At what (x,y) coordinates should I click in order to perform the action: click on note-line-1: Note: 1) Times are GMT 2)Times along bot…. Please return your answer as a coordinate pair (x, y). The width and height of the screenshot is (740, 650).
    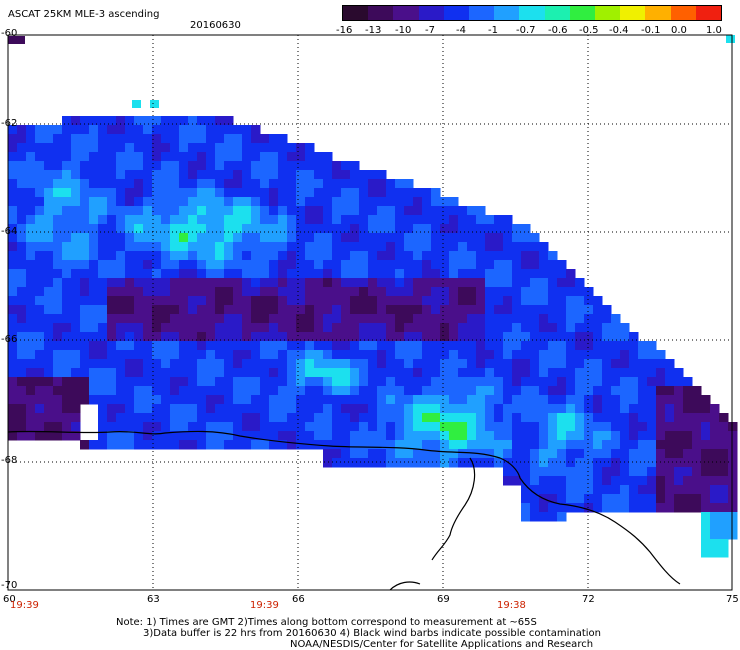
    Looking at the image, I should click on (326, 622).